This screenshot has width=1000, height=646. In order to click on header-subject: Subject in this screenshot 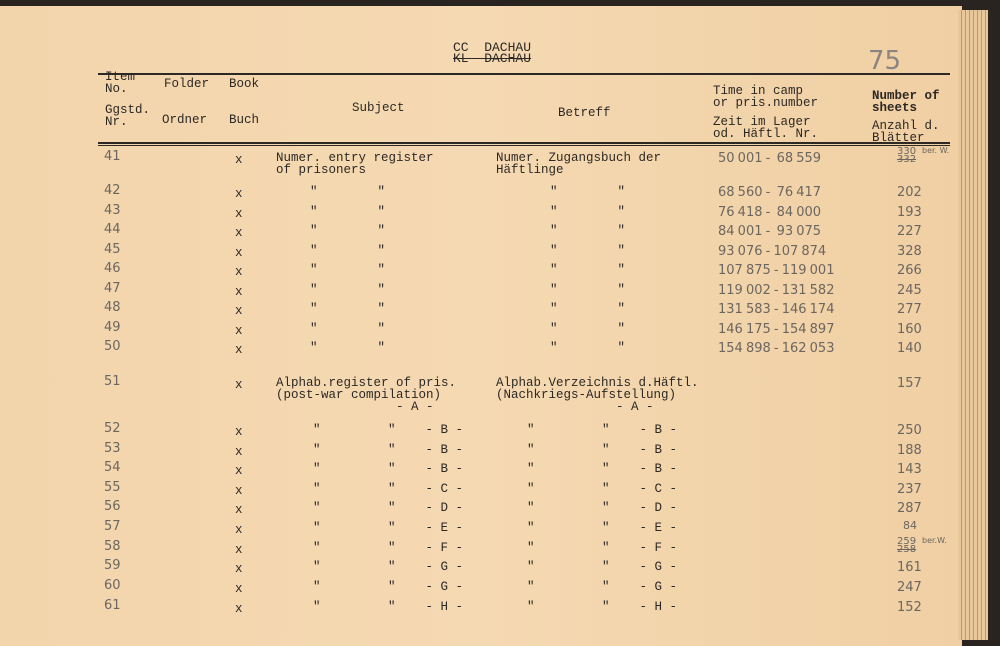, I will do `click(378, 108)`.